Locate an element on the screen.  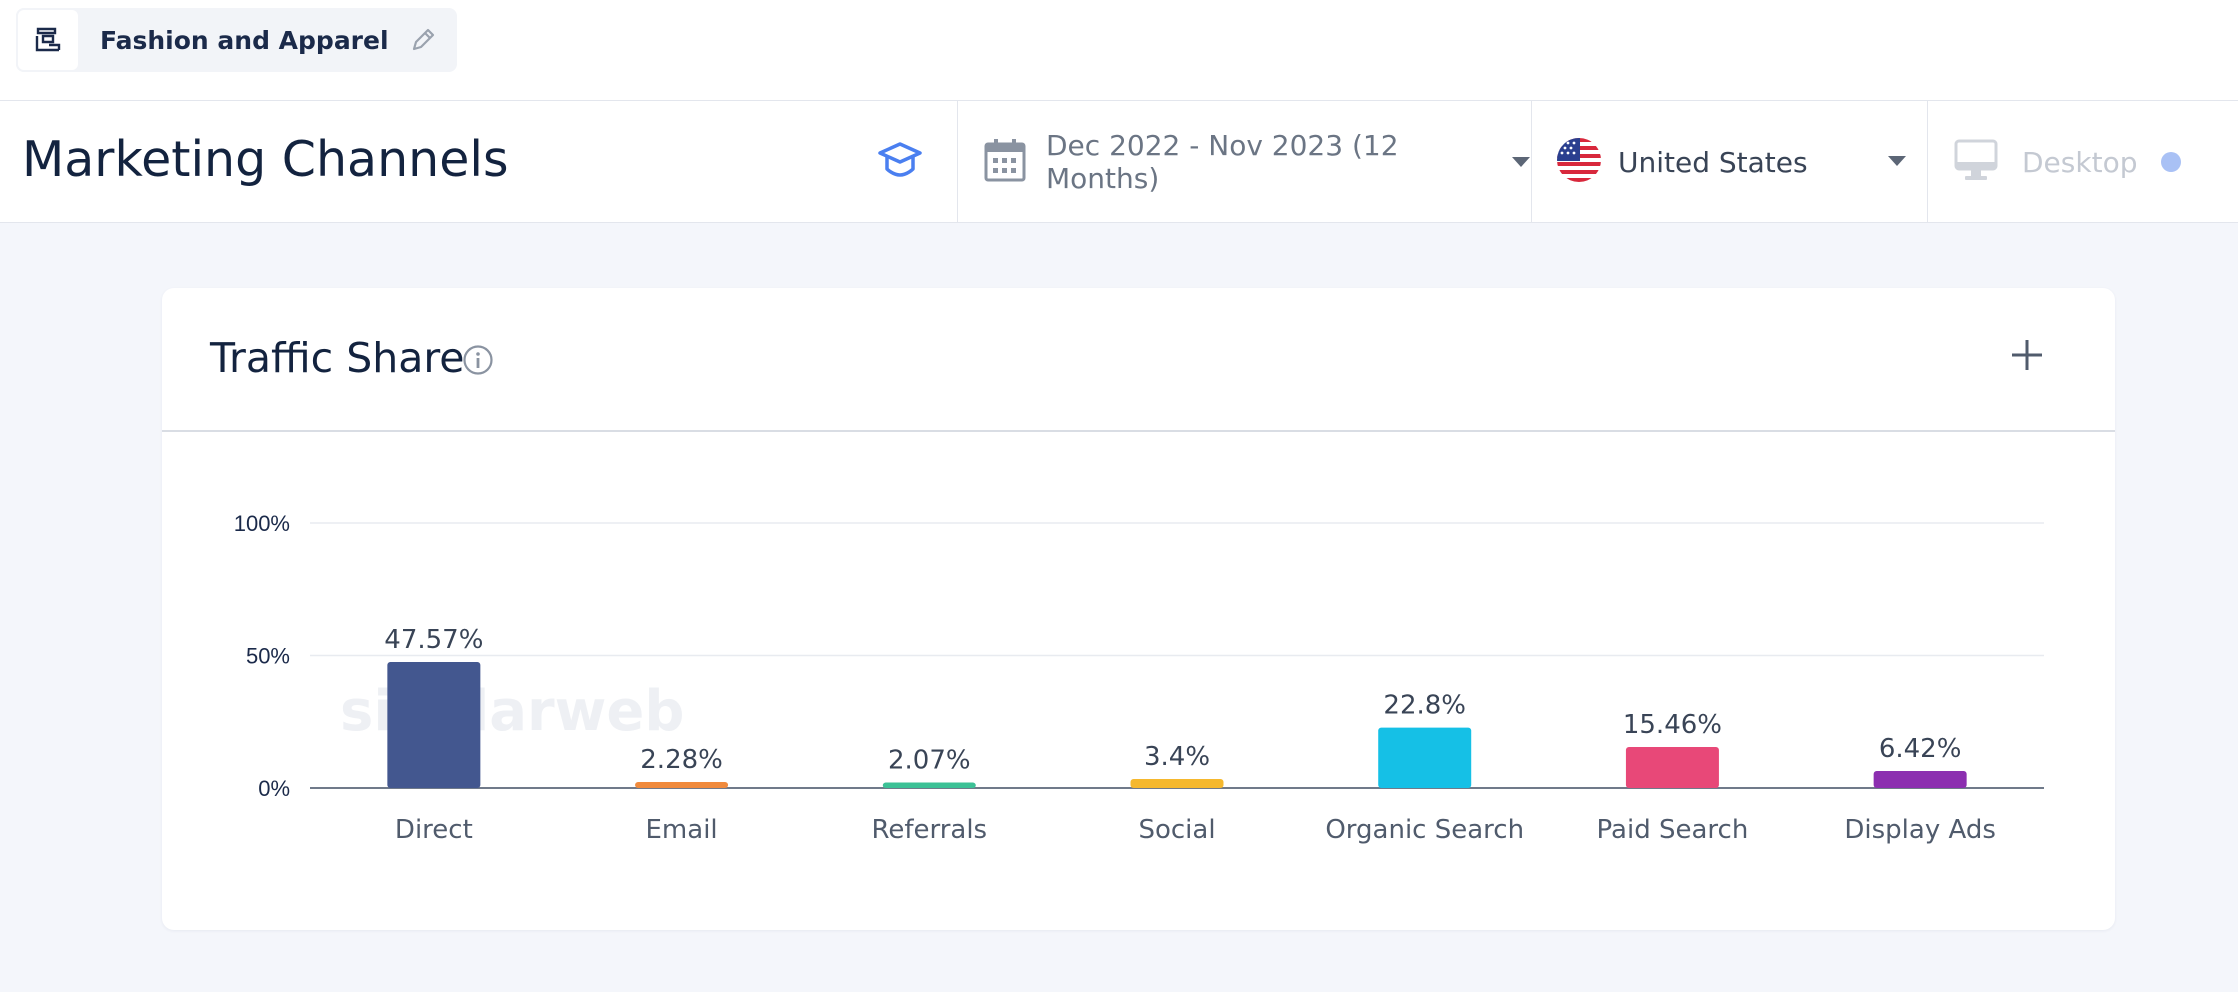
bar-value-label: 2.07% is located at coordinates (929, 761).